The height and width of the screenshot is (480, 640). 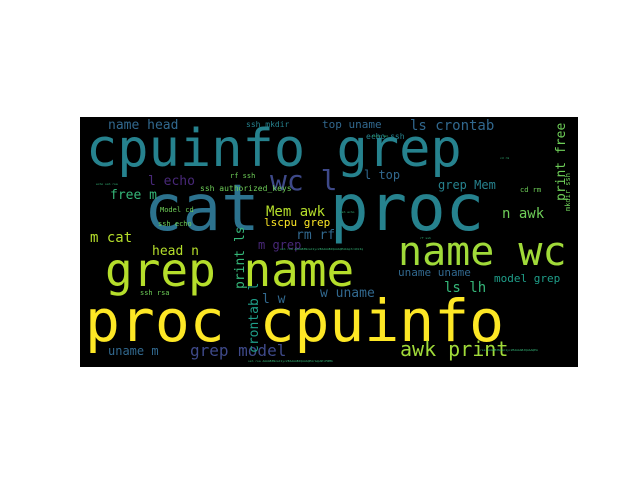 What do you see at coordinates (268, 124) in the screenshot?
I see `word-ssh-mkdir: ssh mkdir` at bounding box center [268, 124].